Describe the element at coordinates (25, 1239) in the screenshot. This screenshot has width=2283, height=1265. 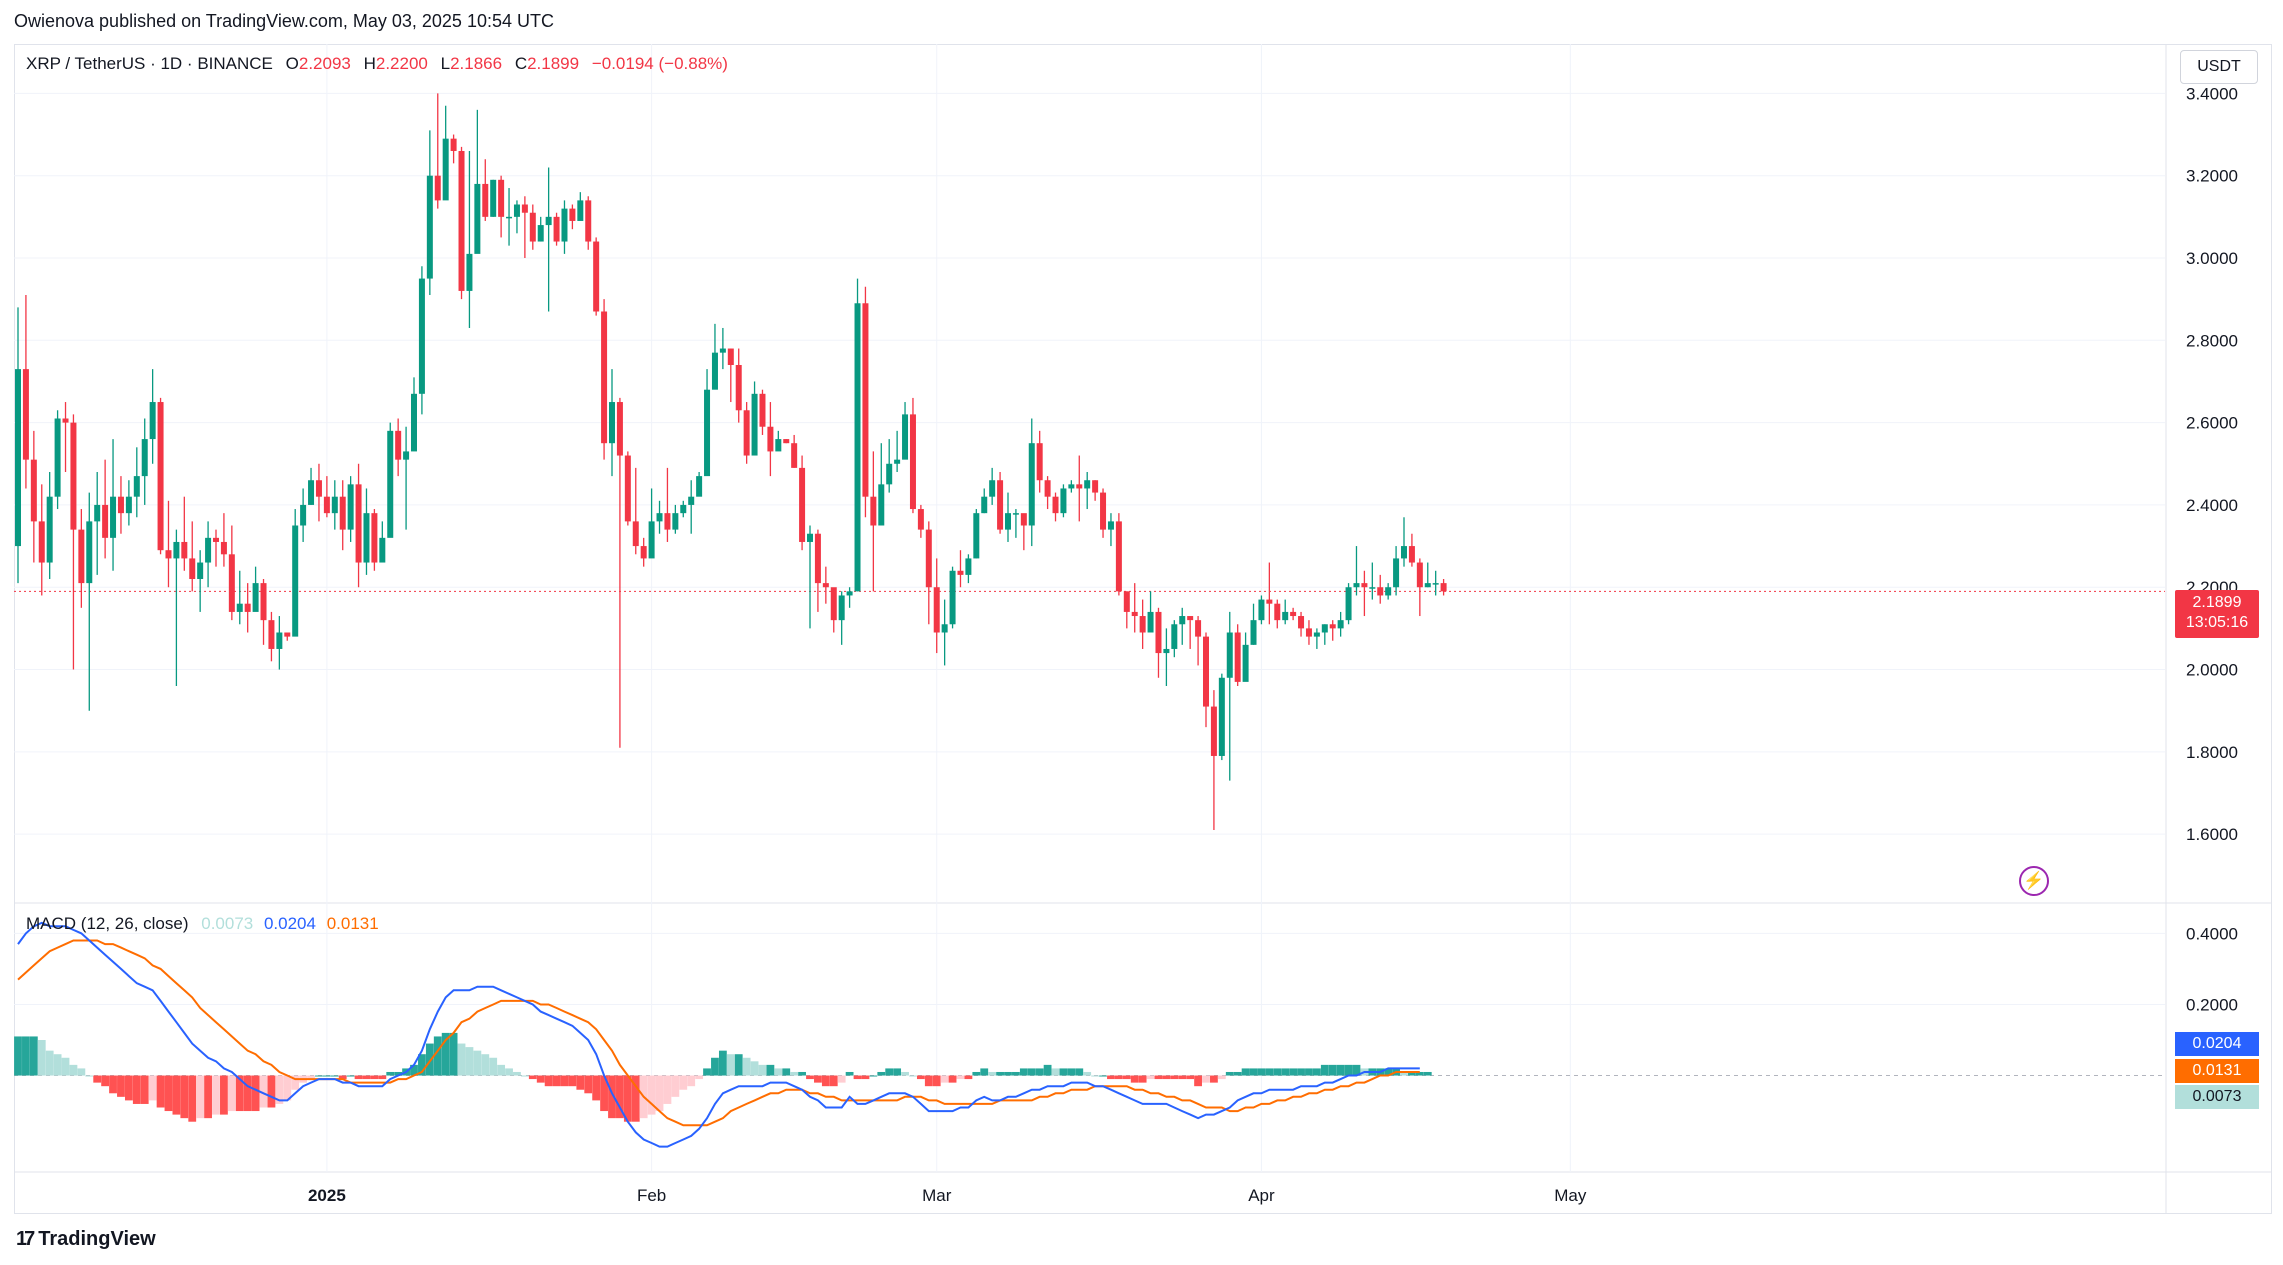
I see `tradingview-logo-icon: 17` at that location.